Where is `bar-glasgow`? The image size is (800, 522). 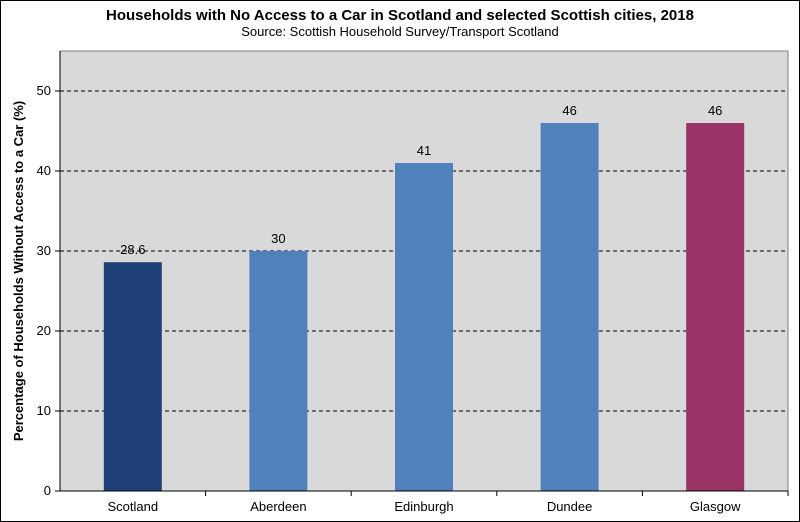 bar-glasgow is located at coordinates (715, 307).